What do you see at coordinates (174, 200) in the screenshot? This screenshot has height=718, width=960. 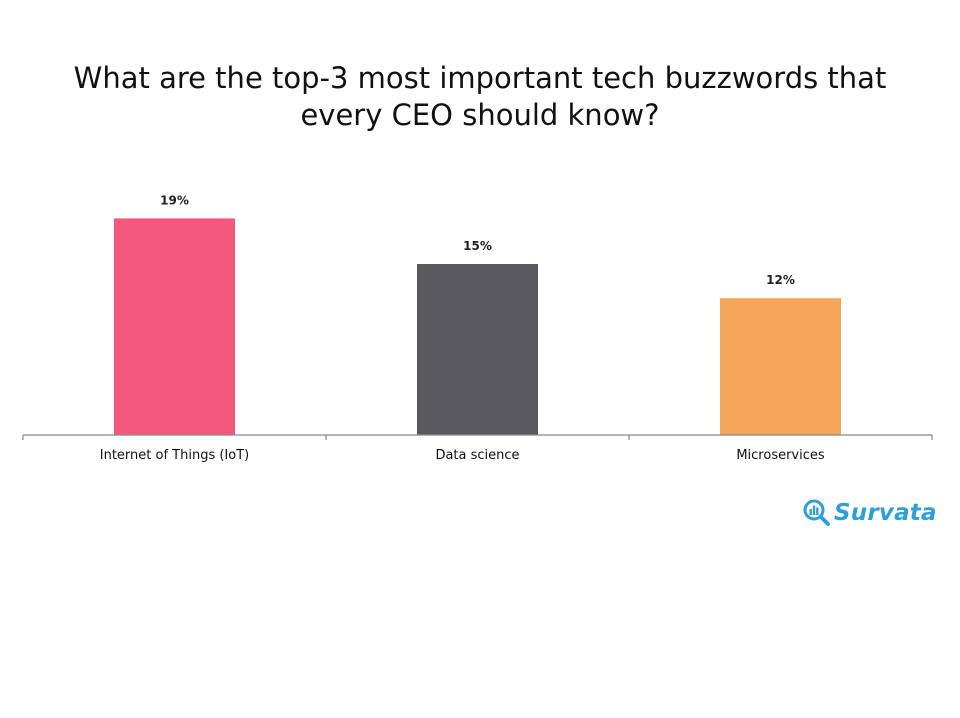 I see `data-label-1: 19%` at bounding box center [174, 200].